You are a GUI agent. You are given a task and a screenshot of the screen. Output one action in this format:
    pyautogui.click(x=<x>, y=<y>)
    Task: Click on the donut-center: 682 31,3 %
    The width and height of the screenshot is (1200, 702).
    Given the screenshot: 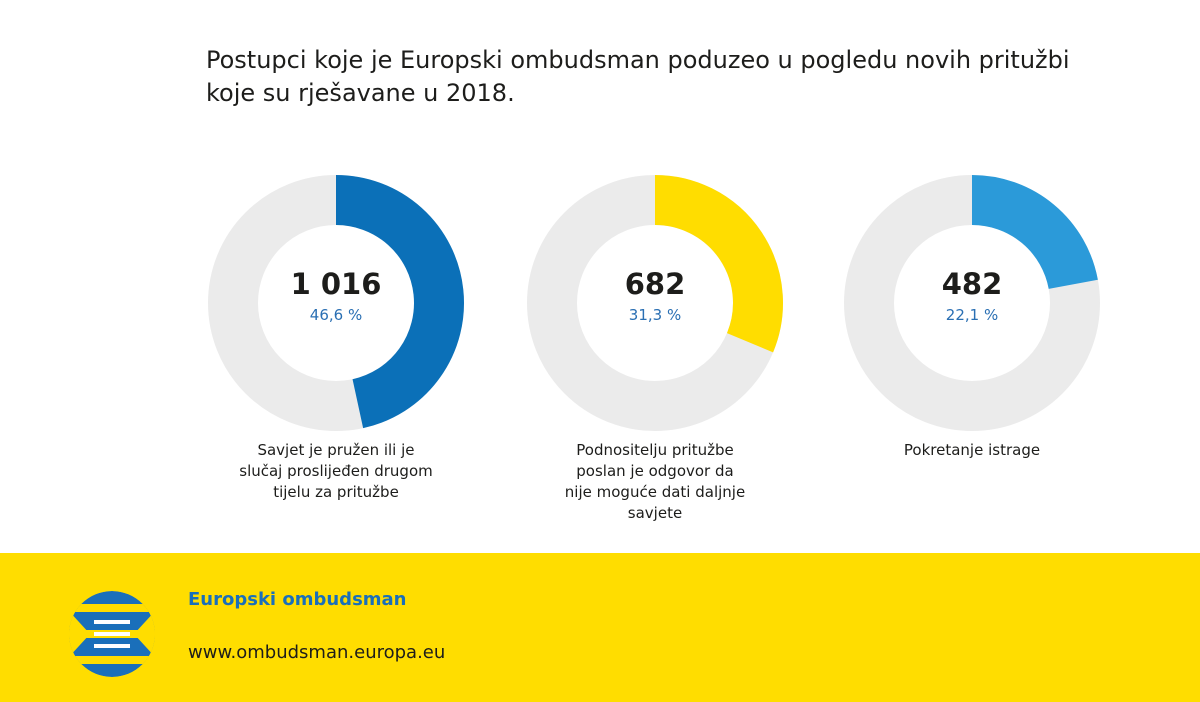 What is the action you would take?
    pyautogui.click(x=655, y=303)
    